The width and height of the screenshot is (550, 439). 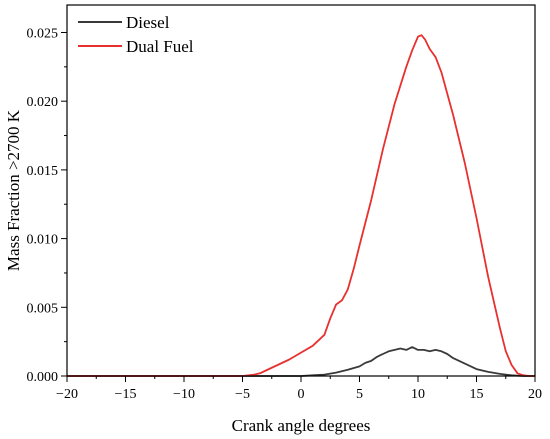 I want to click on y-axis: 0.000 0.005 0.010 0.015 0.020 0.025, so click(x=47, y=205).